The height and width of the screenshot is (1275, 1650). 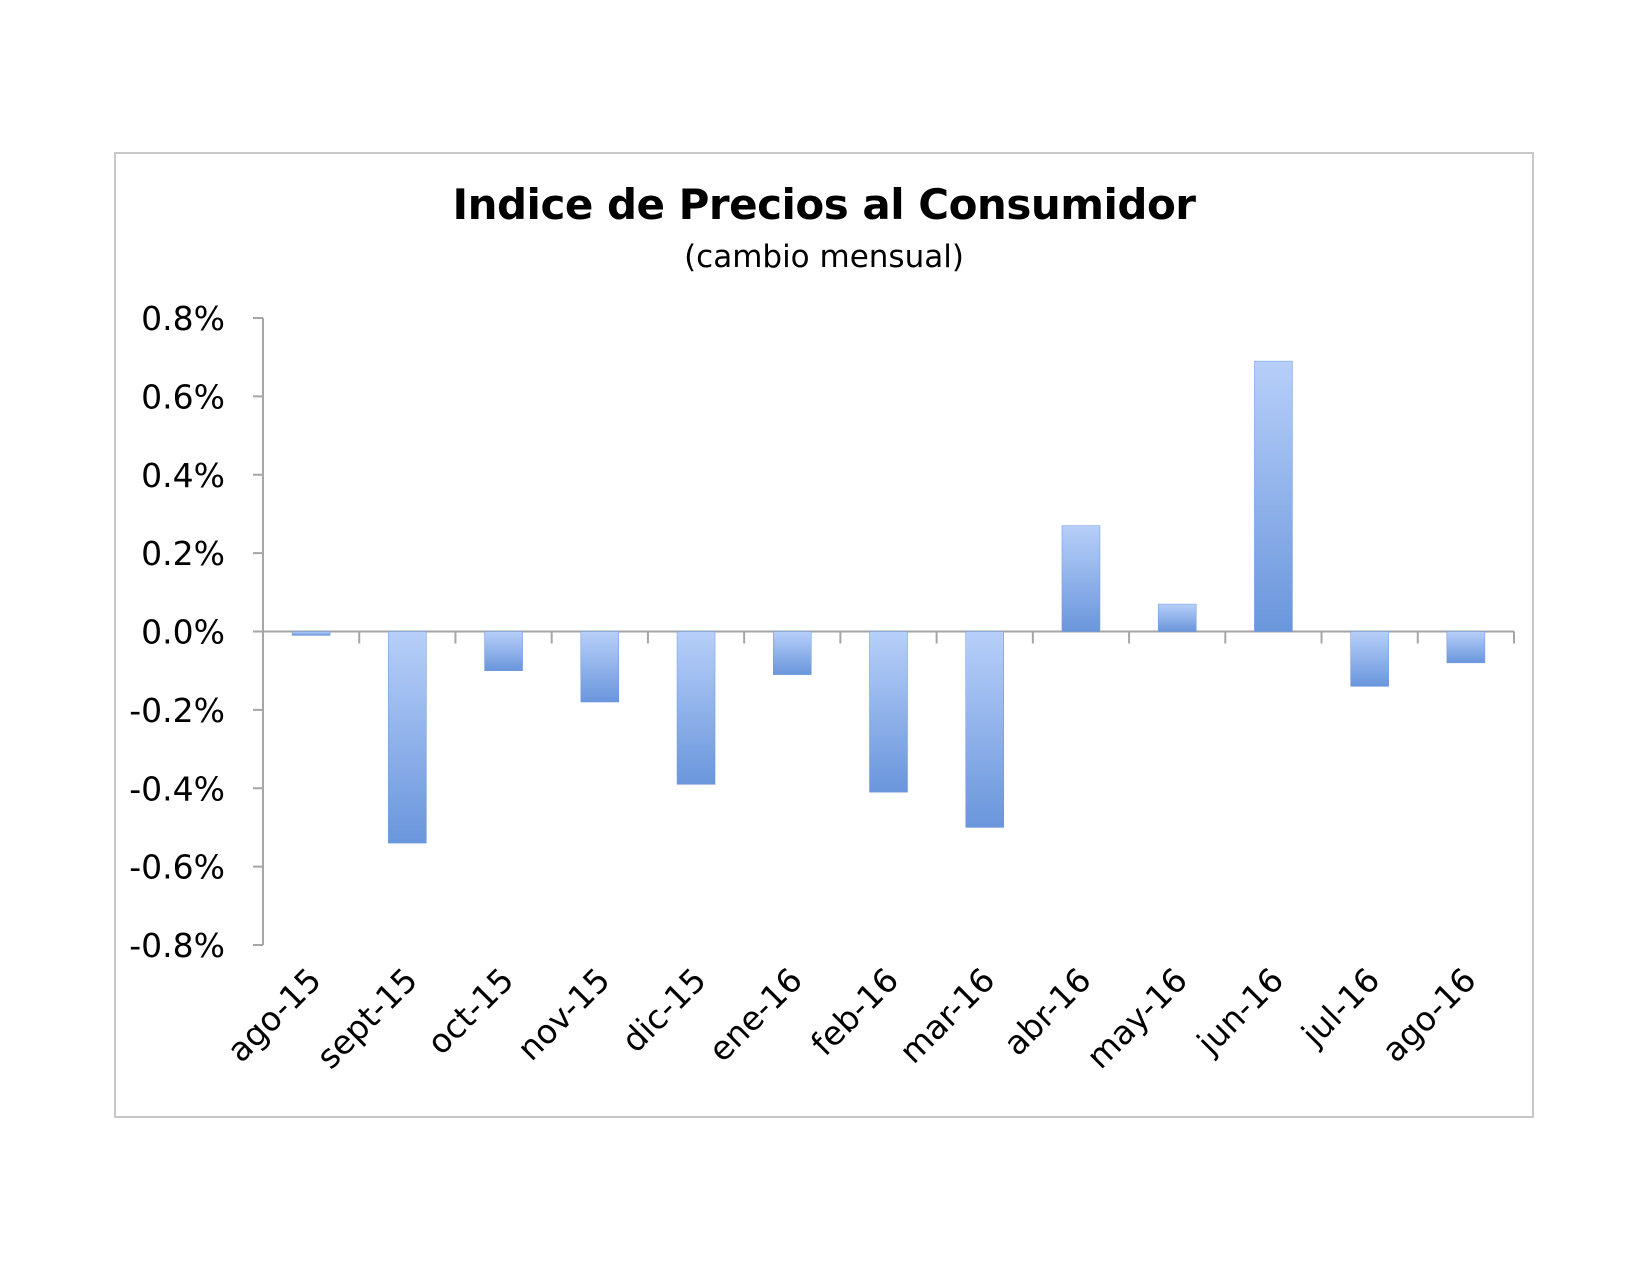 What do you see at coordinates (183, 475) in the screenshot?
I see `y-tick-label: 0.4%` at bounding box center [183, 475].